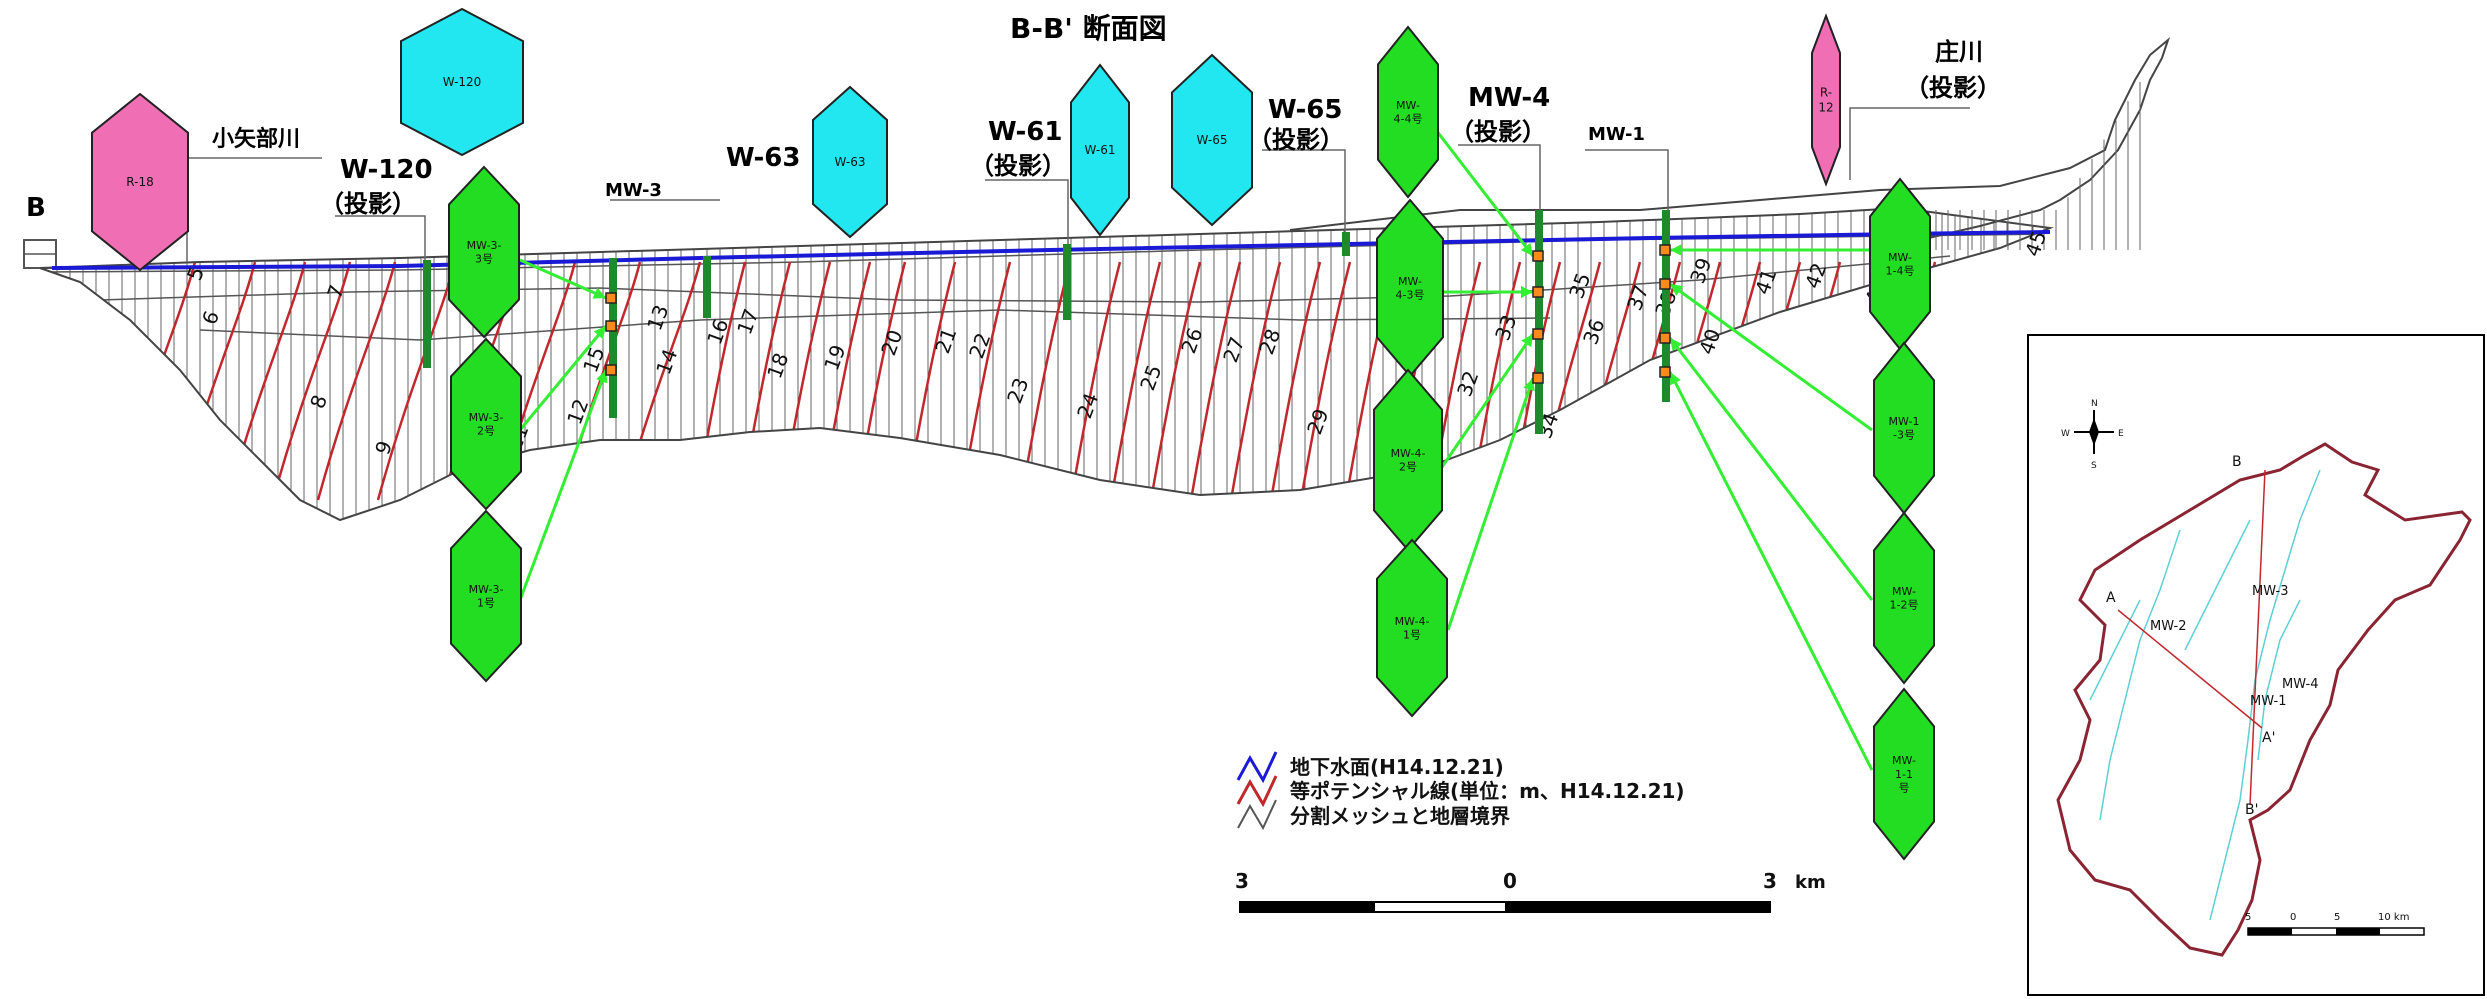  What do you see at coordinates (210, 318) in the screenshot?
I see `contour-label: 6` at bounding box center [210, 318].